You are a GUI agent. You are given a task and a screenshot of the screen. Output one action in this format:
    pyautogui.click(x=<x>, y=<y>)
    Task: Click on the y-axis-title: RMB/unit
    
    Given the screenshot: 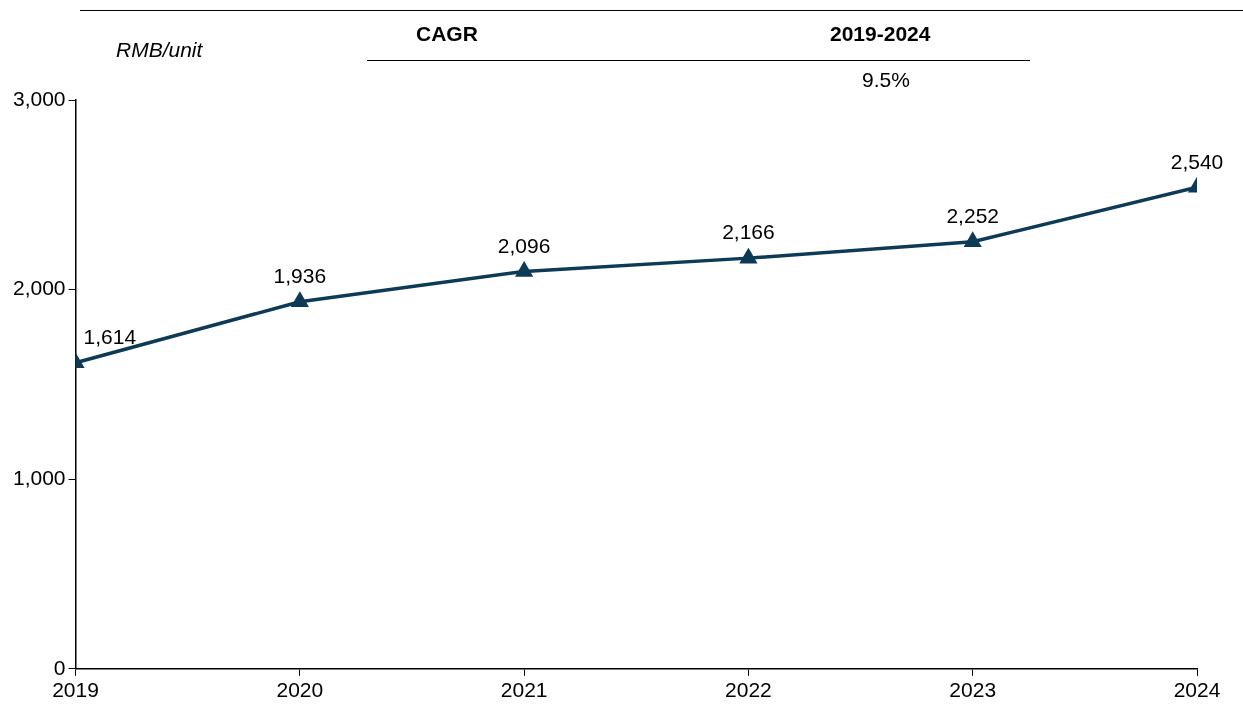 What is the action you would take?
    pyautogui.click(x=159, y=50)
    